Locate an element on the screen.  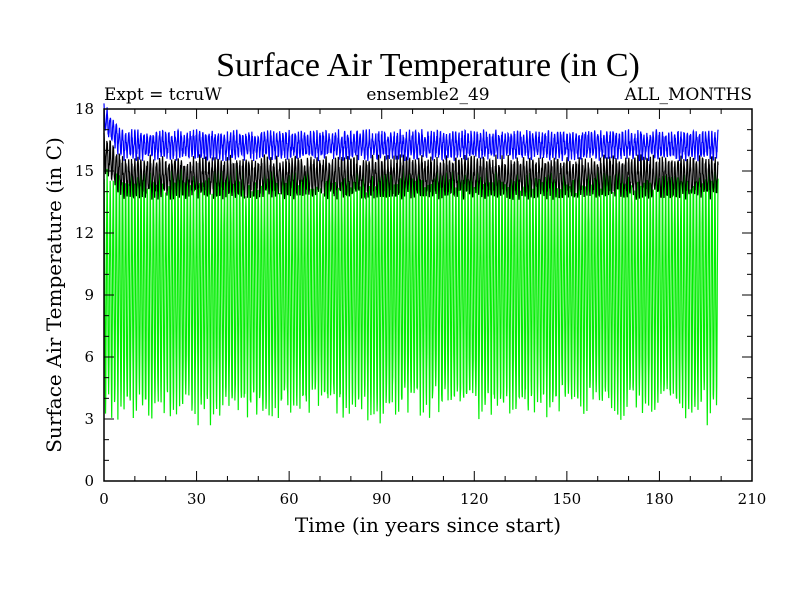
x-tick-label: 60 is located at coordinates (289, 499).